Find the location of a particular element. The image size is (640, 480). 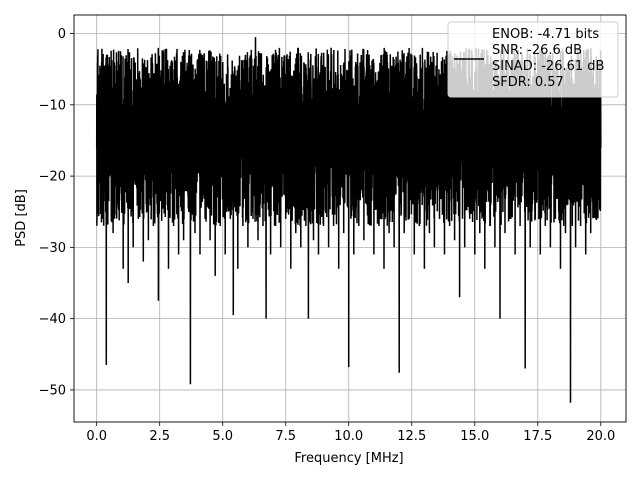

legend-line-enob: ENOB: -4.71 bits is located at coordinates (545, 34).